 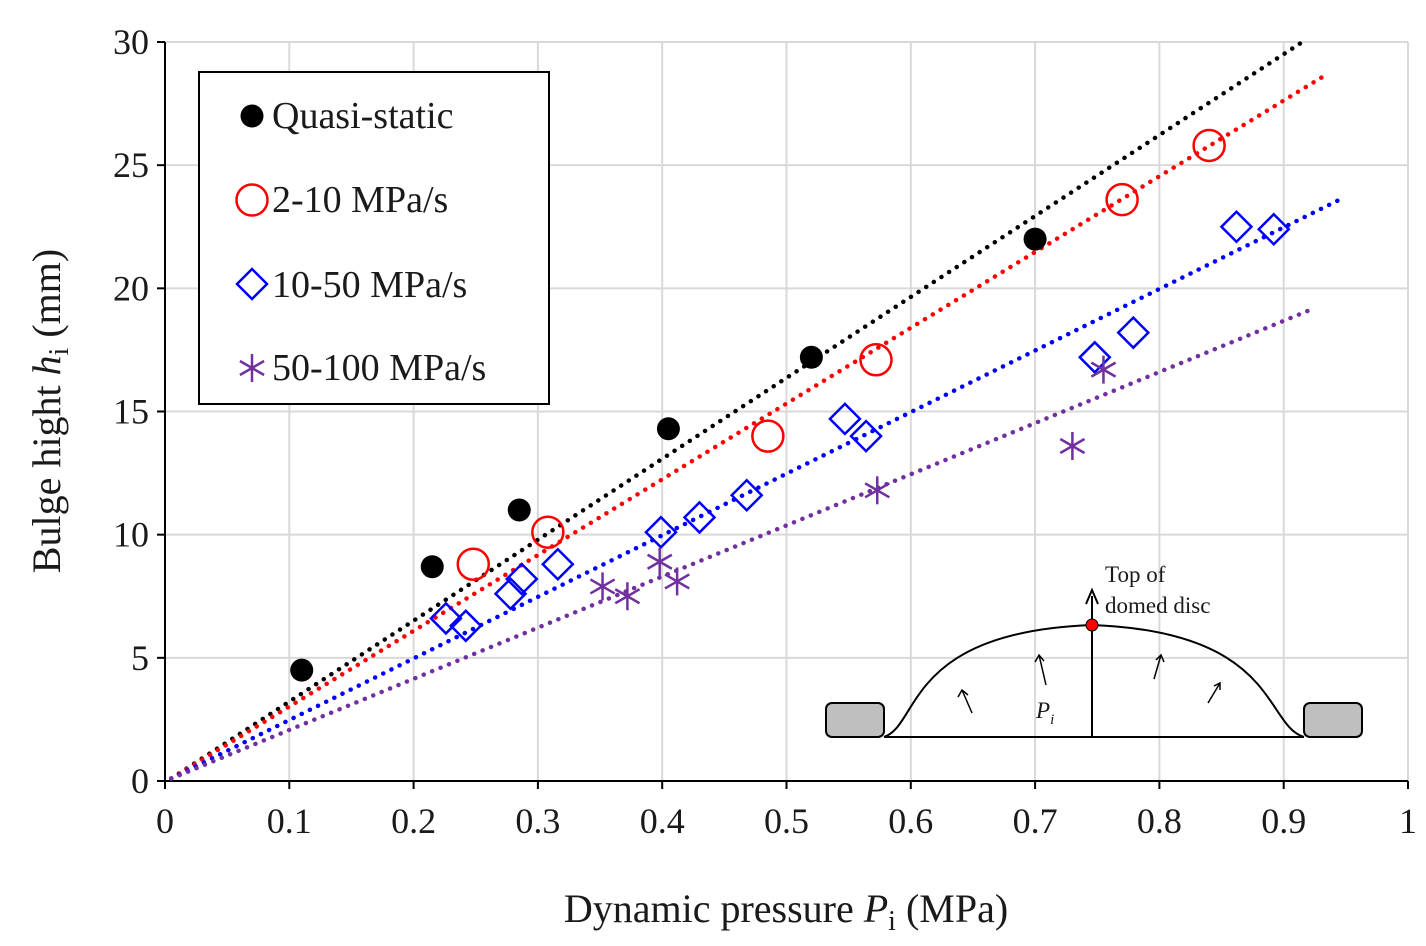 What do you see at coordinates (140, 658) in the screenshot?
I see `y-tick-label-1: 5` at bounding box center [140, 658].